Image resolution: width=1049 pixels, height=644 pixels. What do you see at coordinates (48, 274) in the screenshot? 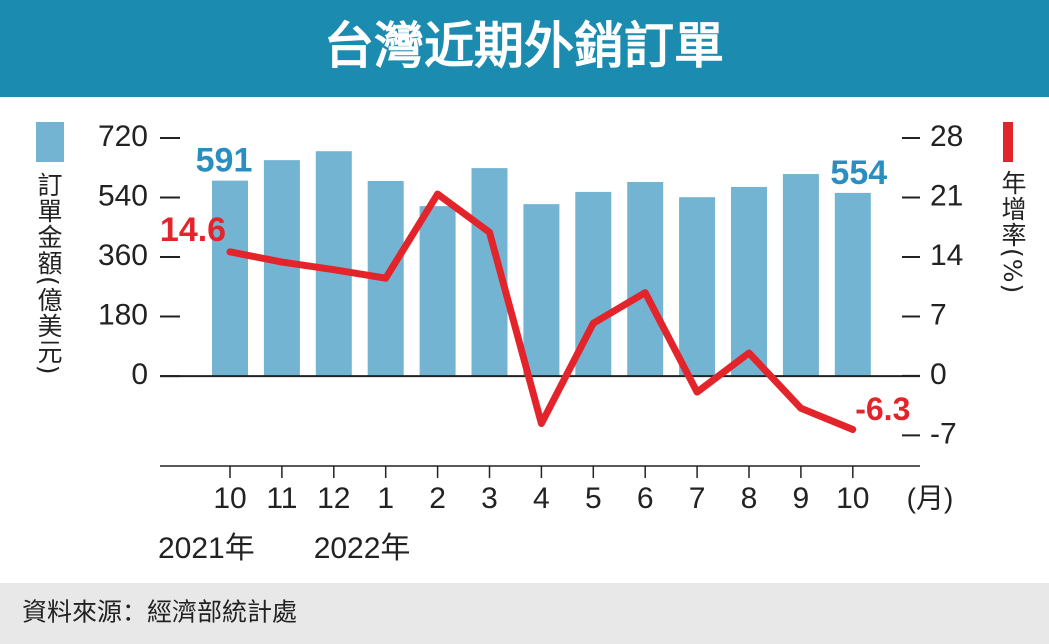
I see `y-axis-label: 訂單金額(億美元)` at bounding box center [48, 274].